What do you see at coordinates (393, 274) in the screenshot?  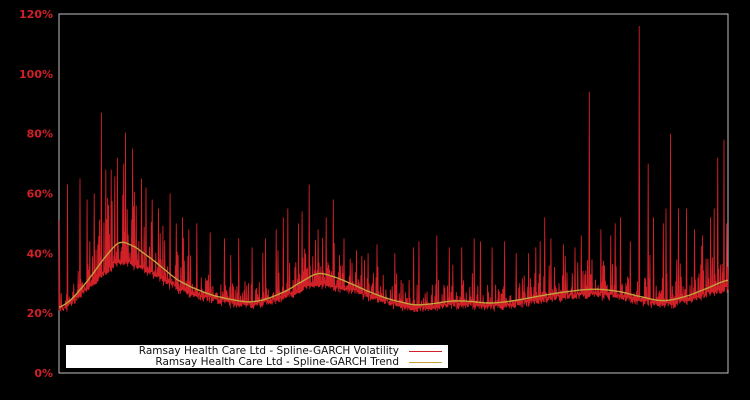 I see `trend-series-line` at bounding box center [393, 274].